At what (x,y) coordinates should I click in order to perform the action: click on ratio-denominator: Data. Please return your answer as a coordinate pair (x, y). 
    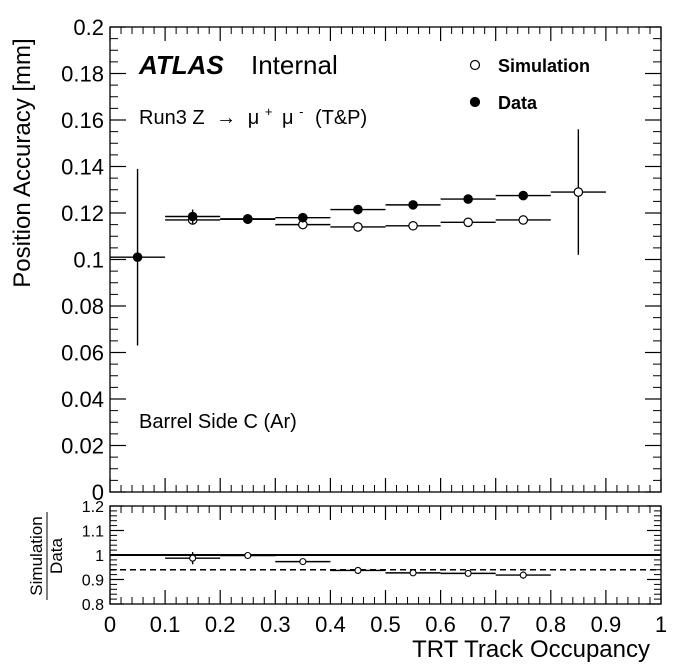
    Looking at the image, I should click on (56, 556).